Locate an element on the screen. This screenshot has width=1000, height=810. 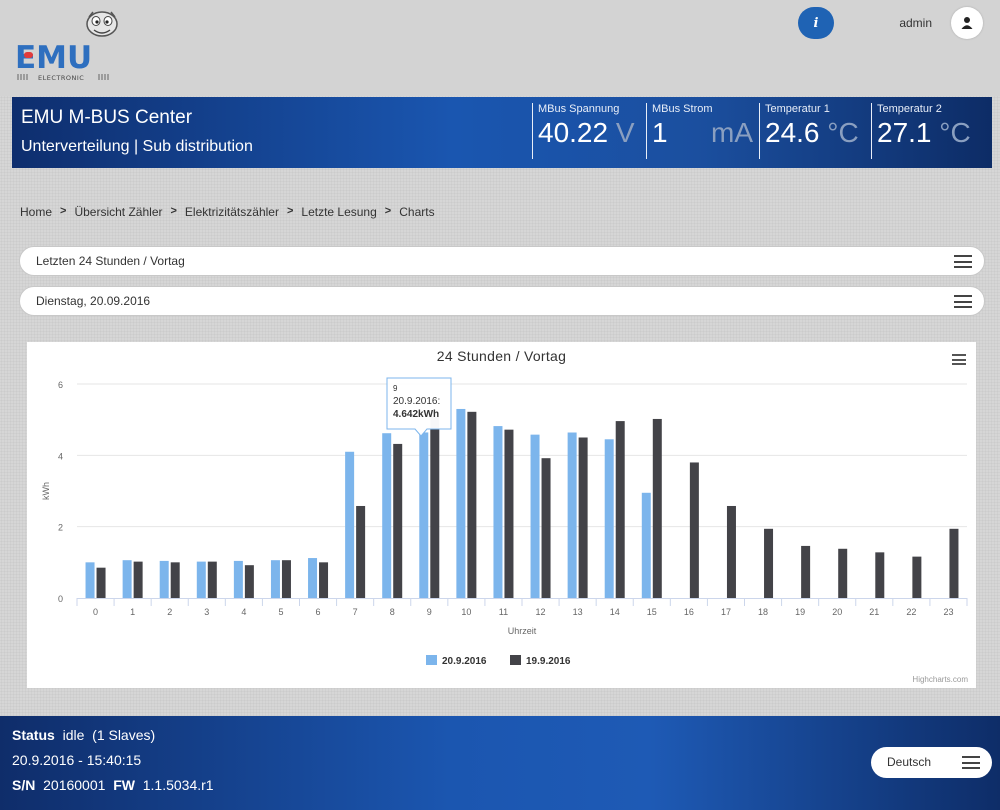
menu-icon is located at coordinates (971, 762).